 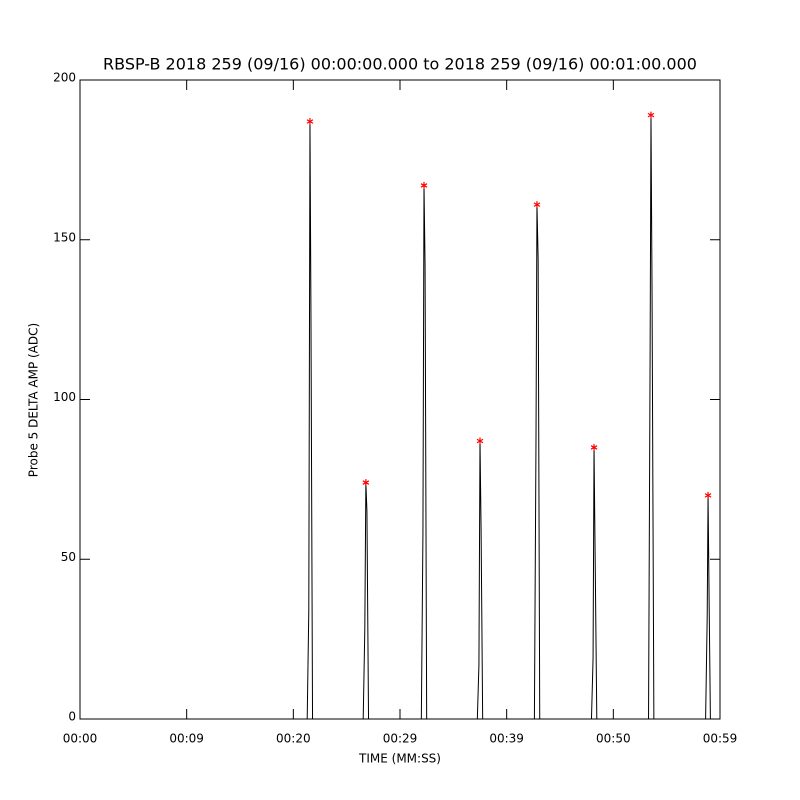 I want to click on y-tick-label: 0, so click(x=72, y=717).